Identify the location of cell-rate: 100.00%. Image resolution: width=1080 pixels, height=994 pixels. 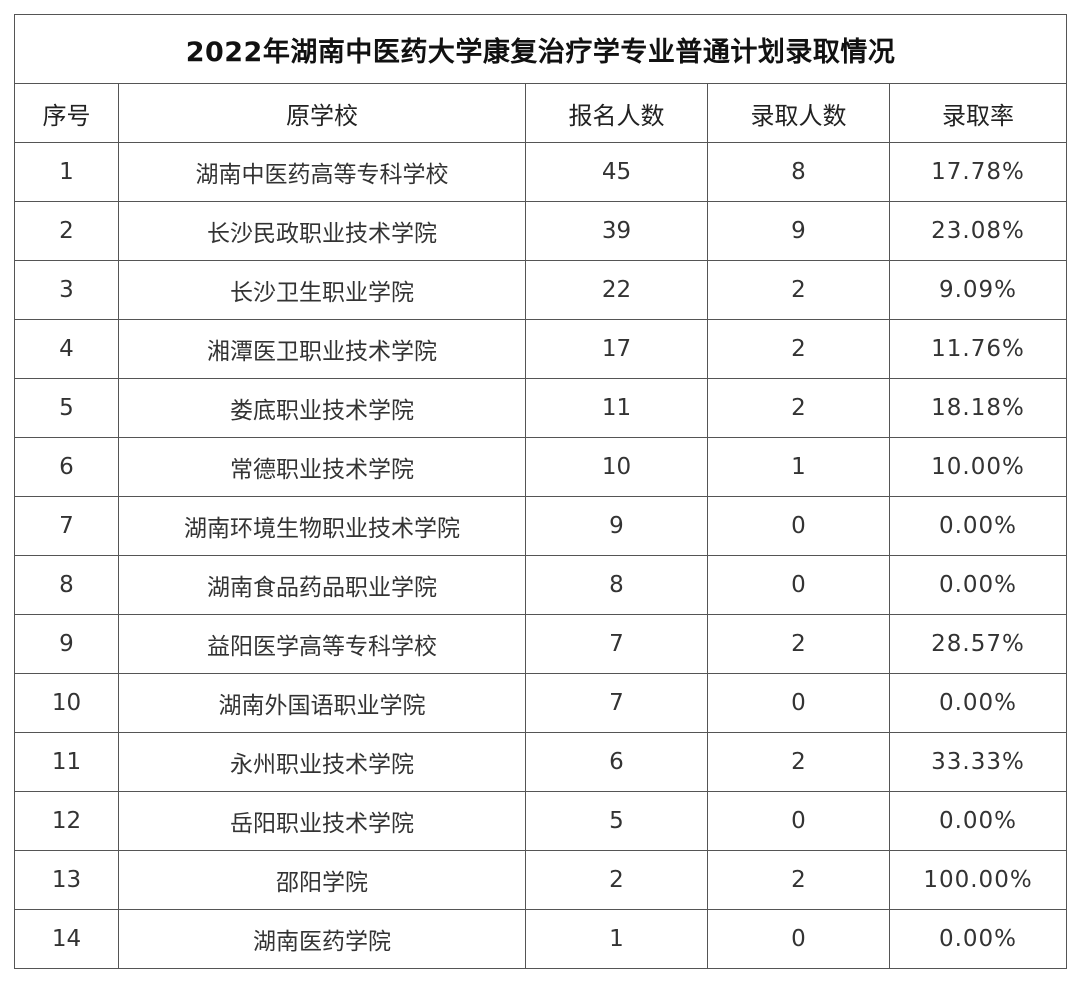
(978, 880).